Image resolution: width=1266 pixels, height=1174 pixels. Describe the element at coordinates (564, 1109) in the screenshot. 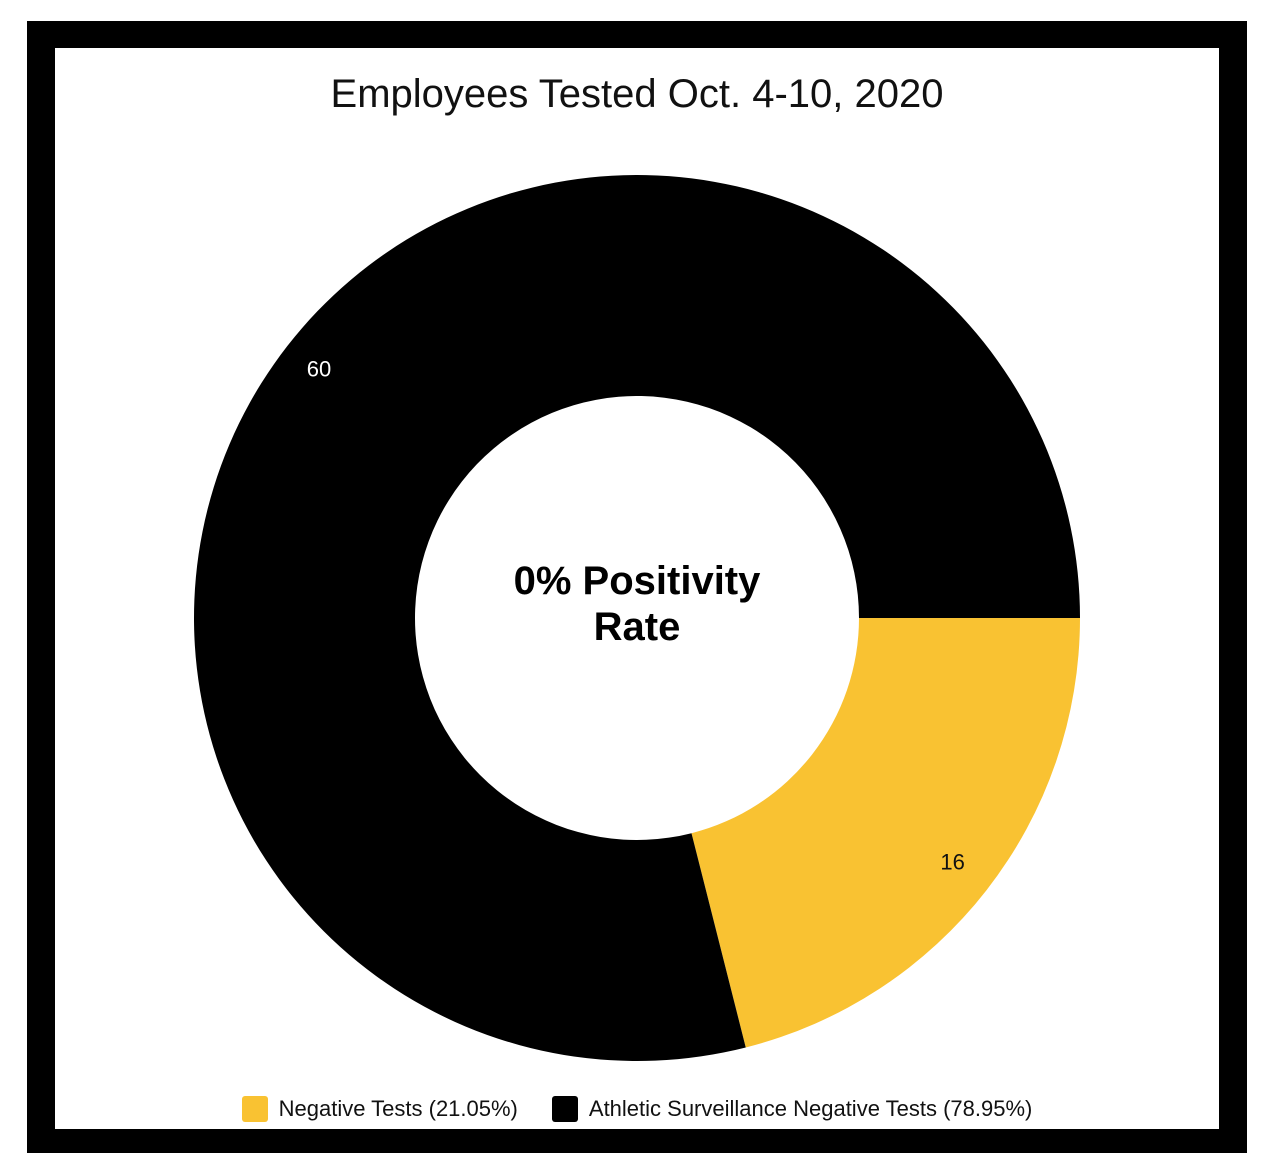

I see `legend-swatch-athletic-surveillance` at that location.